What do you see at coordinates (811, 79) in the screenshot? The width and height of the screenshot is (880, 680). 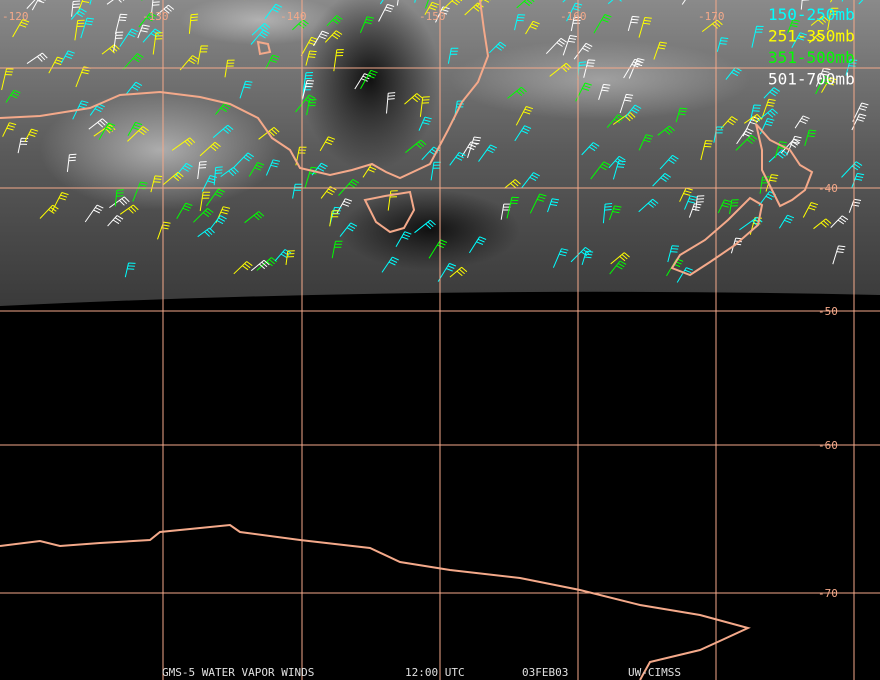 I see `legend-entry: 501-700mb` at bounding box center [811, 79].